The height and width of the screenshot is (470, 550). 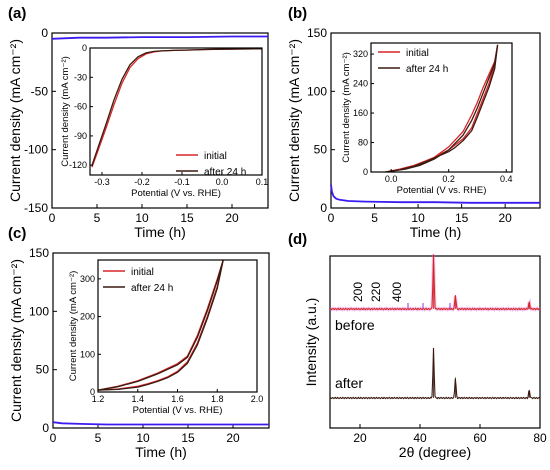 What do you see at coordinates (80, 136) in the screenshot?
I see `y-tick-label: -90` at bounding box center [80, 136].